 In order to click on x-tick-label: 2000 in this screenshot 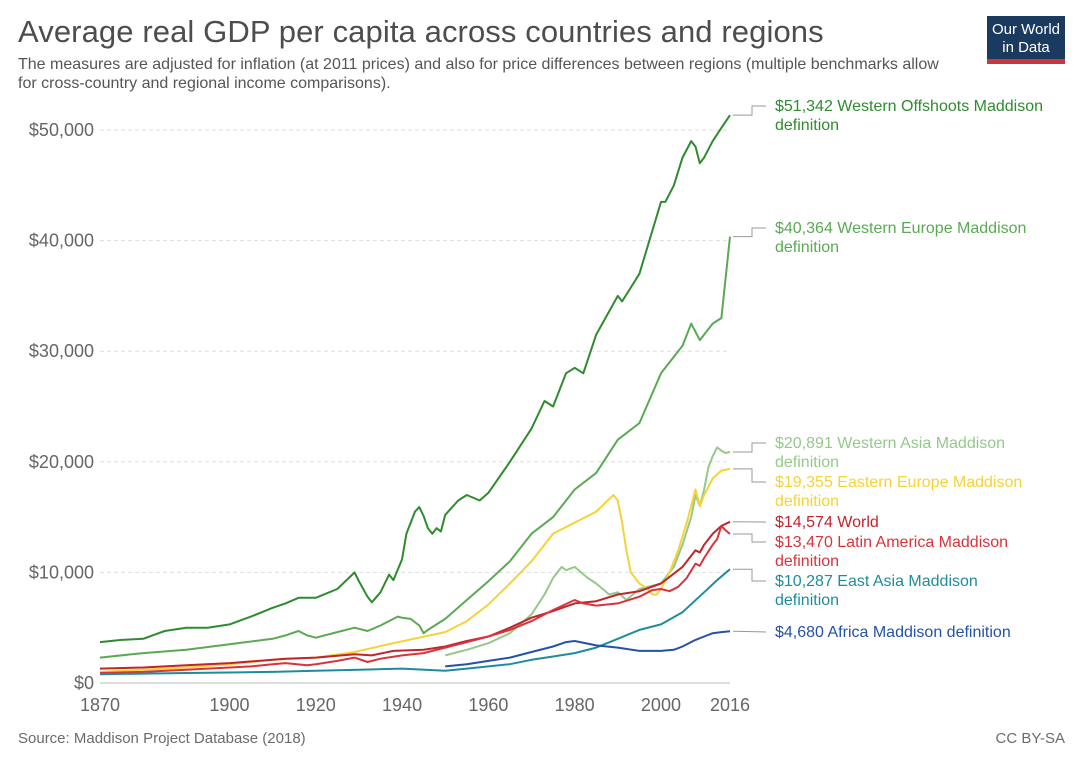, I will do `click(661, 705)`.